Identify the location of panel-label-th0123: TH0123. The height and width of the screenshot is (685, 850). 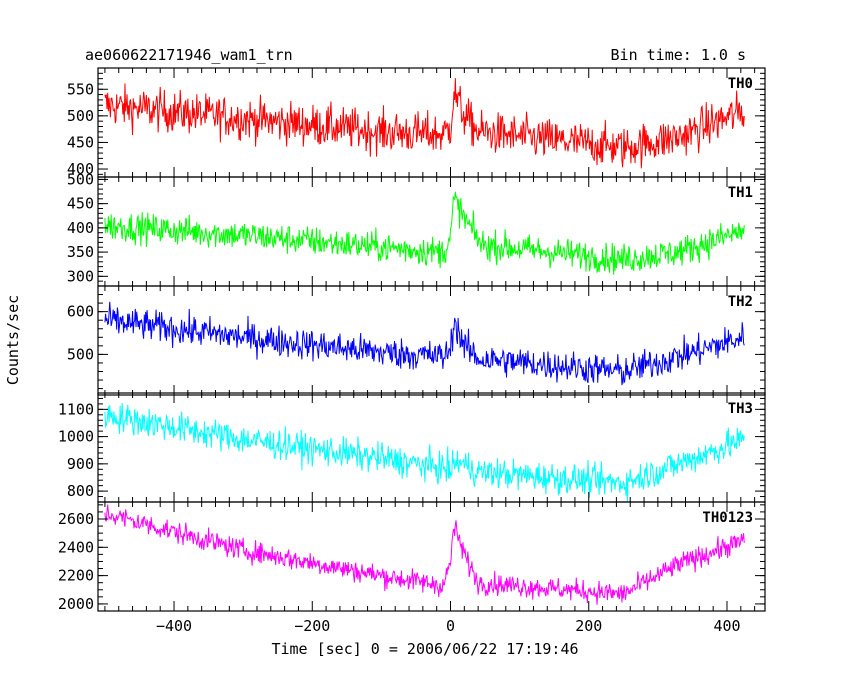
(727, 518).